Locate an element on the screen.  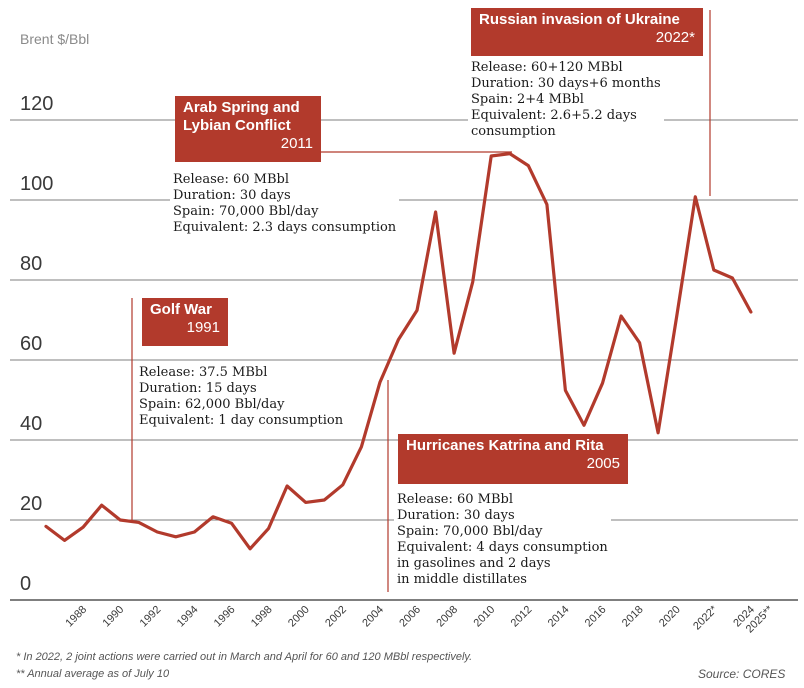
x-tick-label: 1996 is located at coordinates (225, 617).